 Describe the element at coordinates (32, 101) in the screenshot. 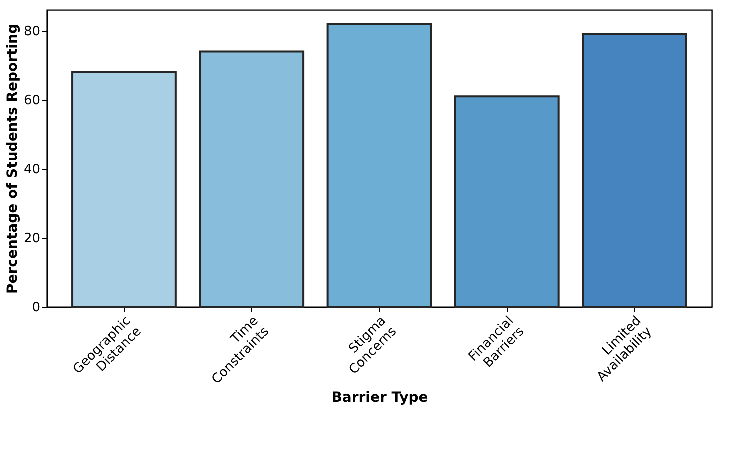

I see `y-tick-label: 60` at that location.